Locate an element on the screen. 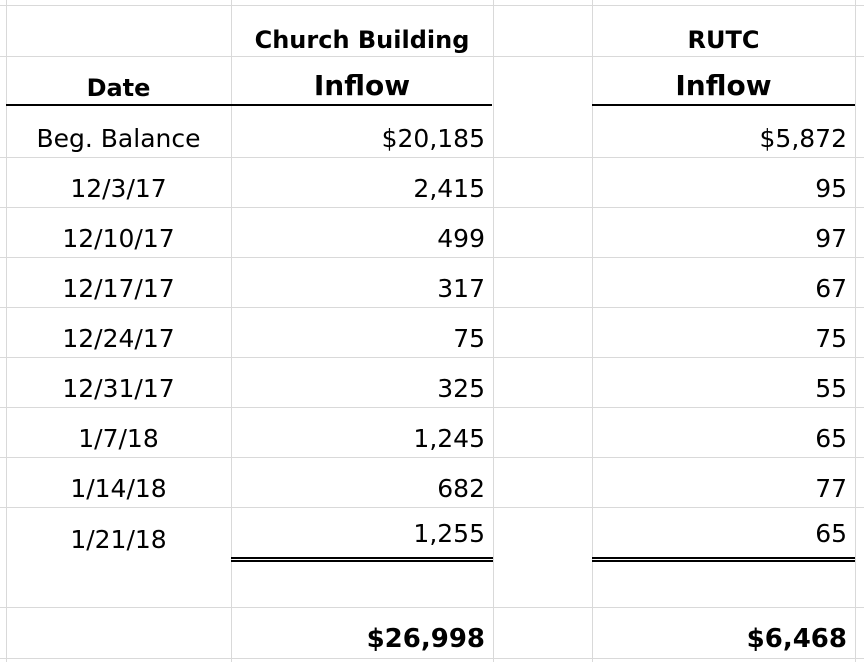  rutc-inflow-cell: 75 is located at coordinates (831, 338).